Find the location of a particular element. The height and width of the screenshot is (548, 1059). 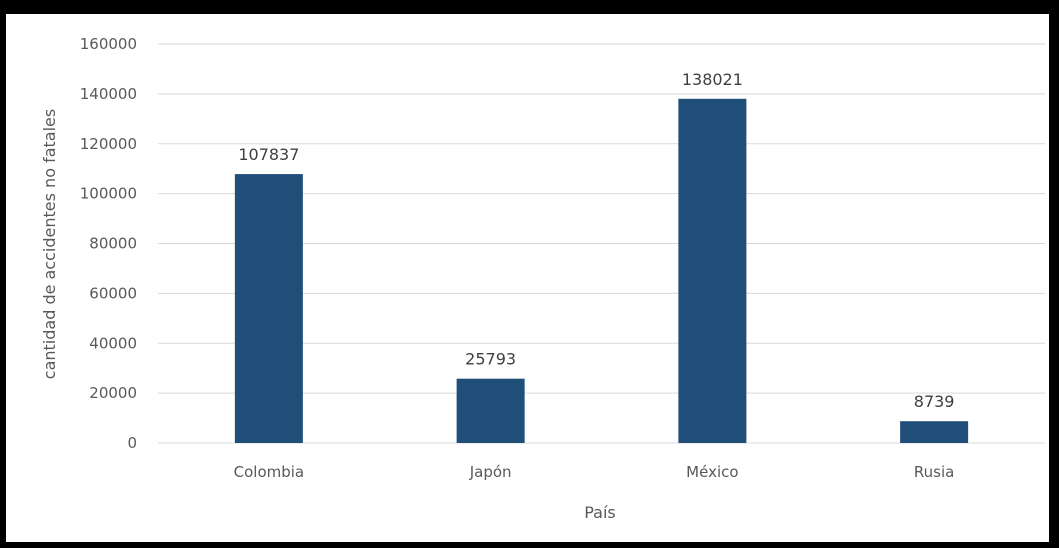

y-tick-label: 80000 is located at coordinates (113, 244).